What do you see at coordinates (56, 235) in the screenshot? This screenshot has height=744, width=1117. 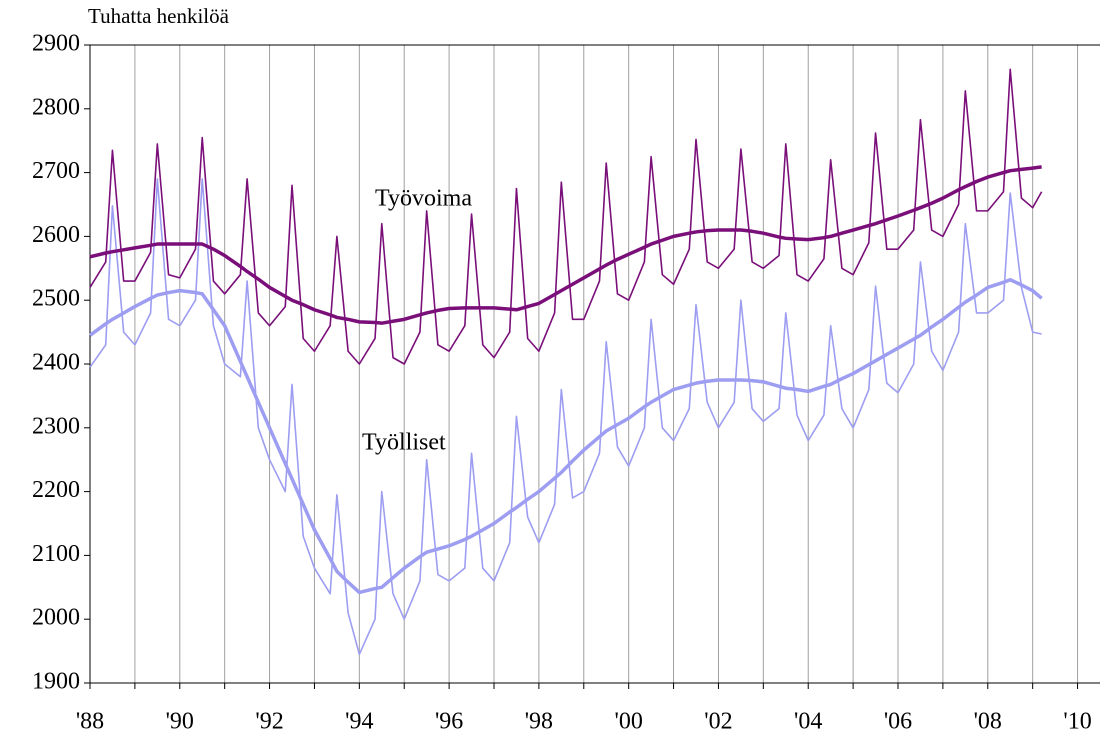 I see `y-tick-label: 2600` at bounding box center [56, 235].